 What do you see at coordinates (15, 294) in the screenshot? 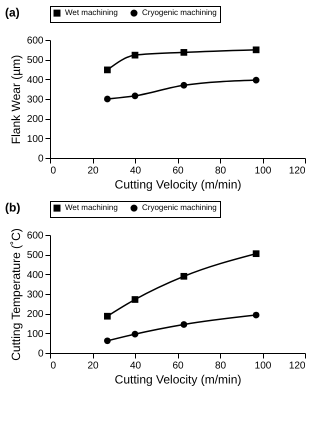
I see `y-axis-title: Cutting Temperature (˚C)` at bounding box center [15, 294].